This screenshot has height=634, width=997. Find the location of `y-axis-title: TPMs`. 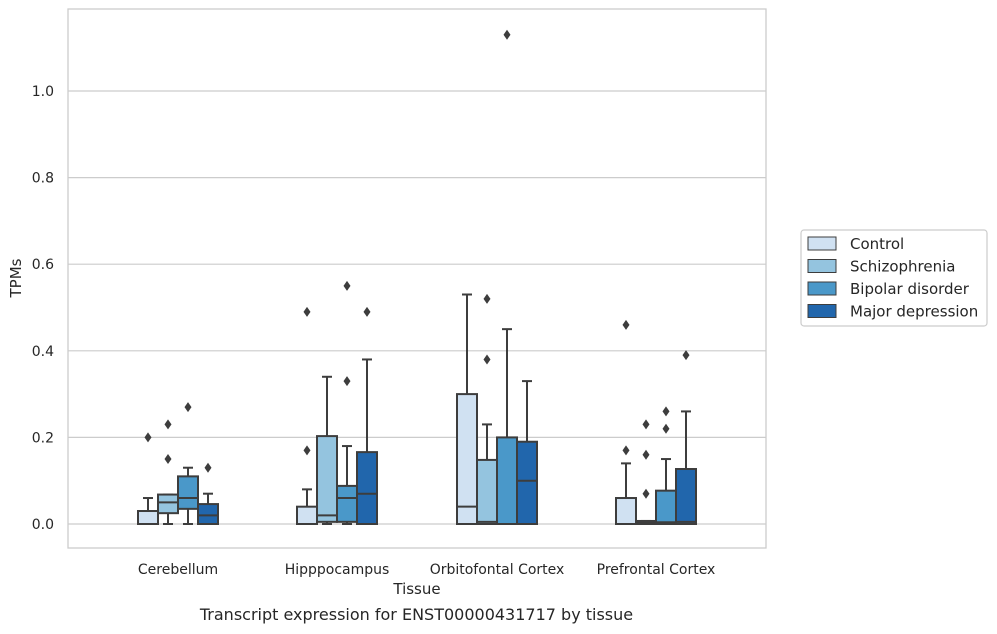

y-axis-title: TPMs is located at coordinates (16, 278).